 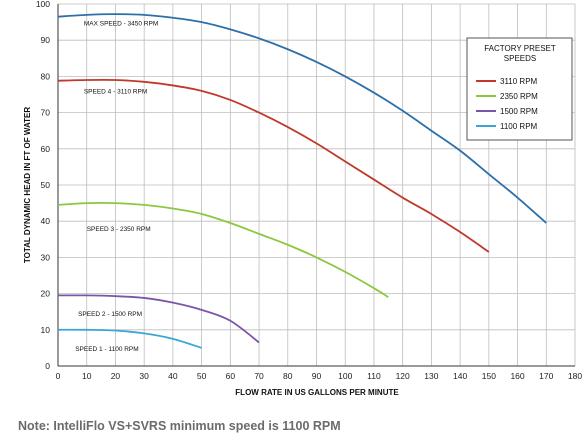 I want to click on legend-title: FACTORY PRESET SPEEDS, so click(x=520, y=53).